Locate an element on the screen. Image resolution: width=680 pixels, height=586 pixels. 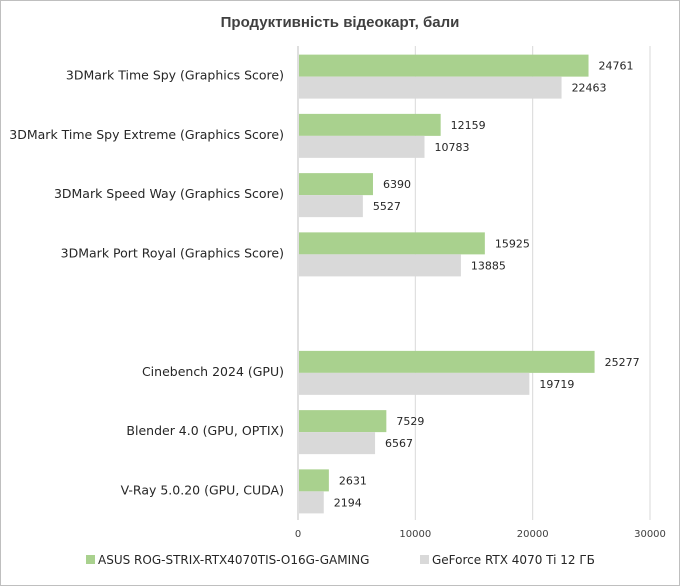
category-label: 3DMark Time Spy Extreme (Graphics Score) is located at coordinates (146, 134).